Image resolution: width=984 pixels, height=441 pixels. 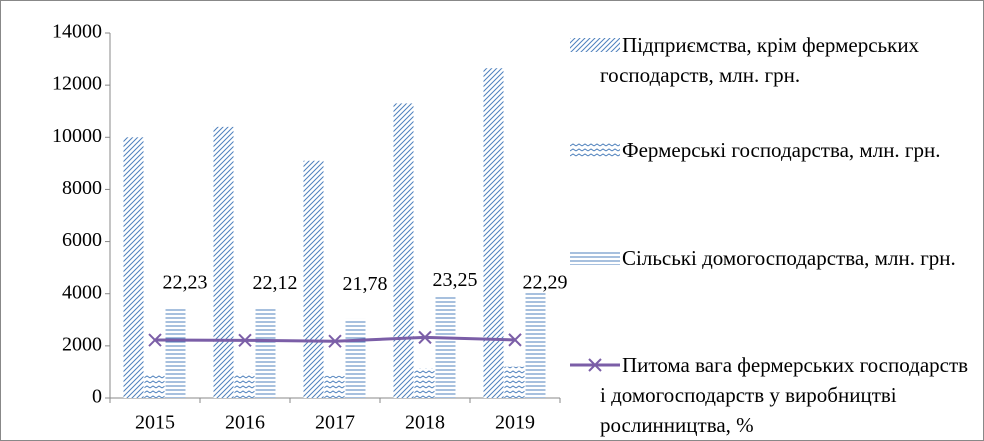 I want to click on legend-item: Сільські домогосподарства, млн. грн., so click(x=774, y=258).